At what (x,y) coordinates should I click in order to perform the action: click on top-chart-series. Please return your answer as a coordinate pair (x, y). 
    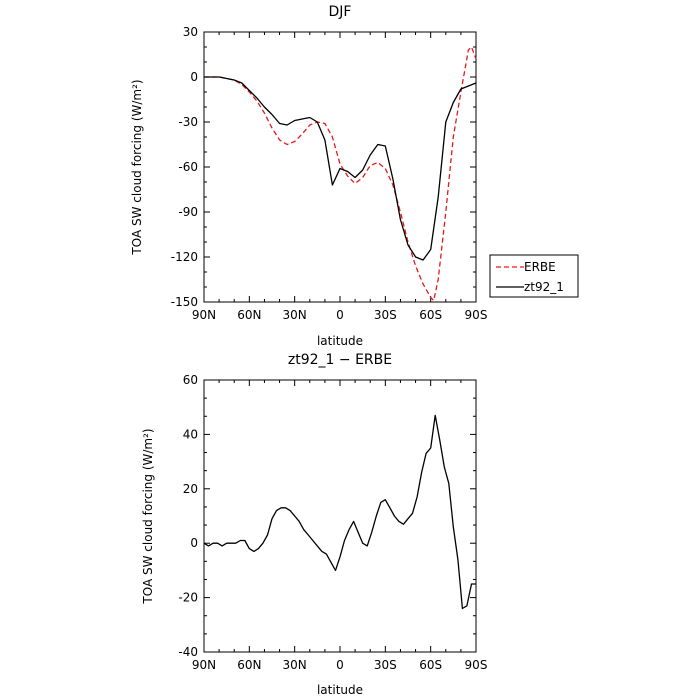
    Looking at the image, I should click on (340, 174).